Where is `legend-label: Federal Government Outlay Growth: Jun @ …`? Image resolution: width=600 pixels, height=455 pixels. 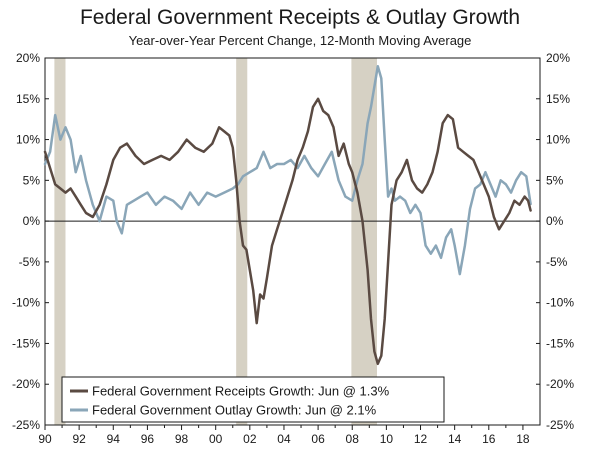
legend-label: Federal Government Outlay Growth: Jun @ … is located at coordinates (234, 410).